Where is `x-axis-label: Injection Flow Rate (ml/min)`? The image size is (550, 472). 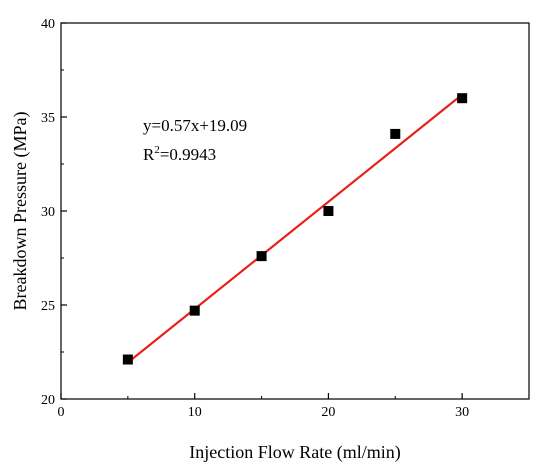 x-axis-label: Injection Flow Rate (ml/min) is located at coordinates (294, 452).